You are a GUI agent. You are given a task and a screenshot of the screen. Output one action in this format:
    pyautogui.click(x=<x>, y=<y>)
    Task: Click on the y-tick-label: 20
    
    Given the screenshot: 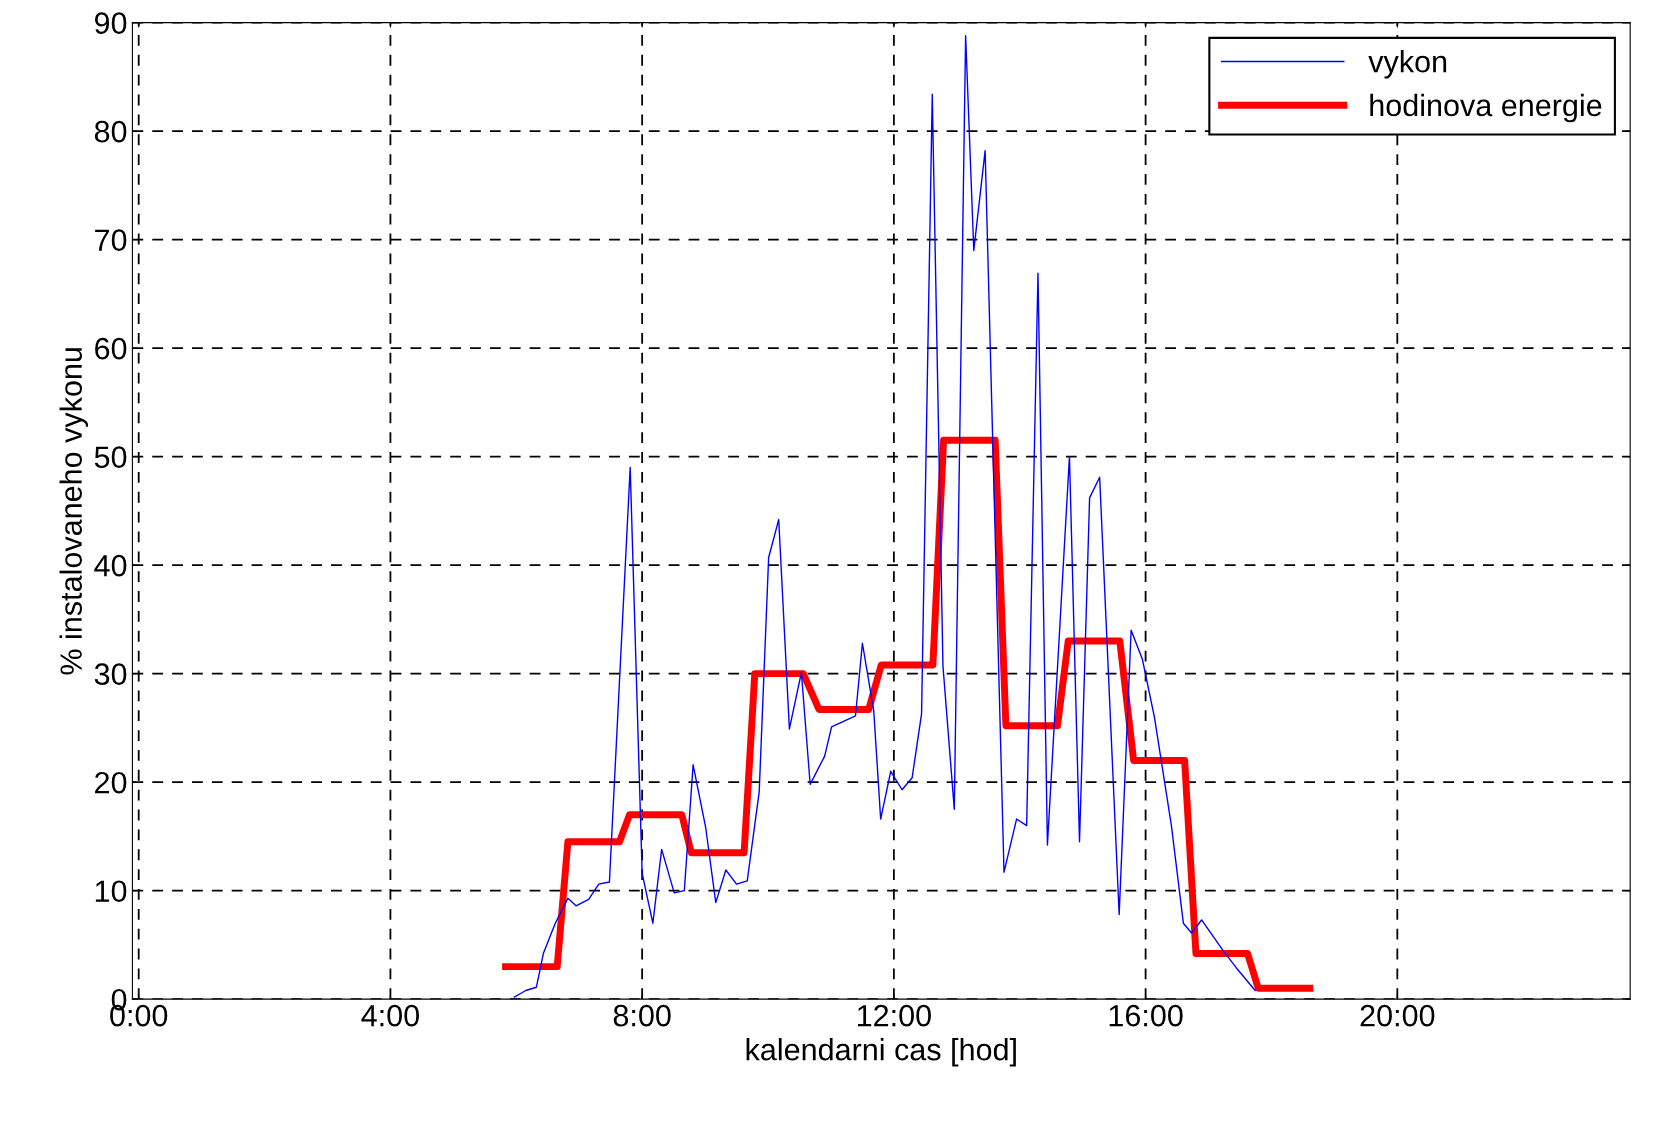 What is the action you would take?
    pyautogui.click(x=111, y=782)
    